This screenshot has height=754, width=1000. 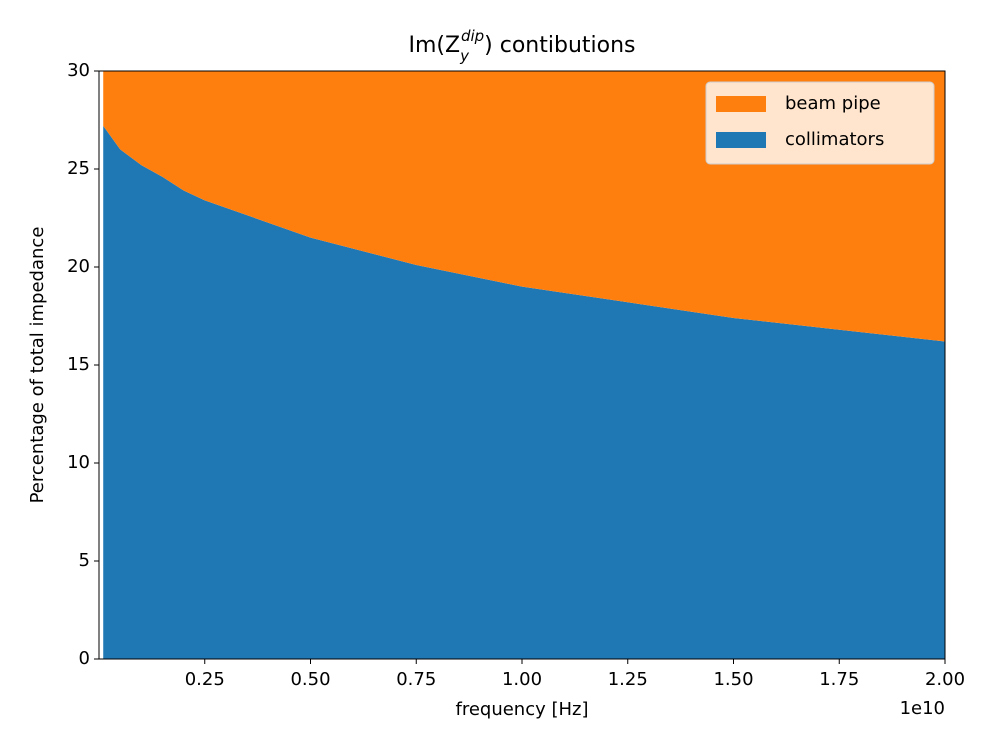 I want to click on x-offset-label: 1e10, so click(x=922, y=708).